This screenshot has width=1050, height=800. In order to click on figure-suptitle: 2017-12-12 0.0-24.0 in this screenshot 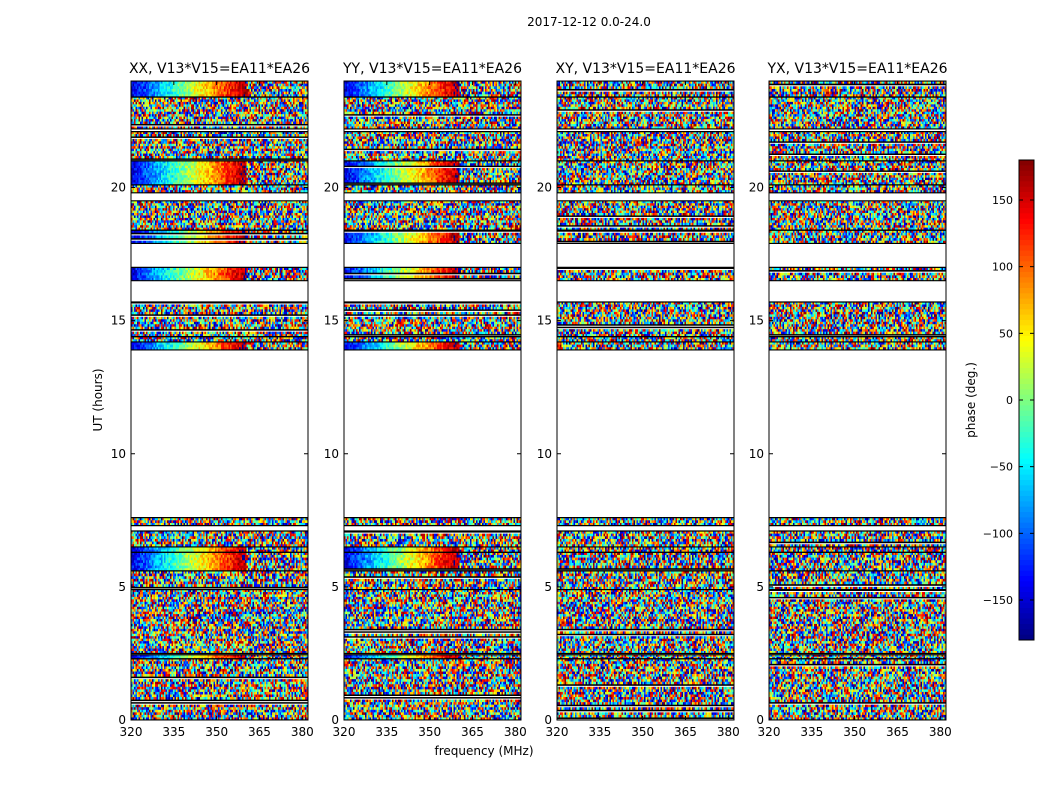, I will do `click(589, 22)`.